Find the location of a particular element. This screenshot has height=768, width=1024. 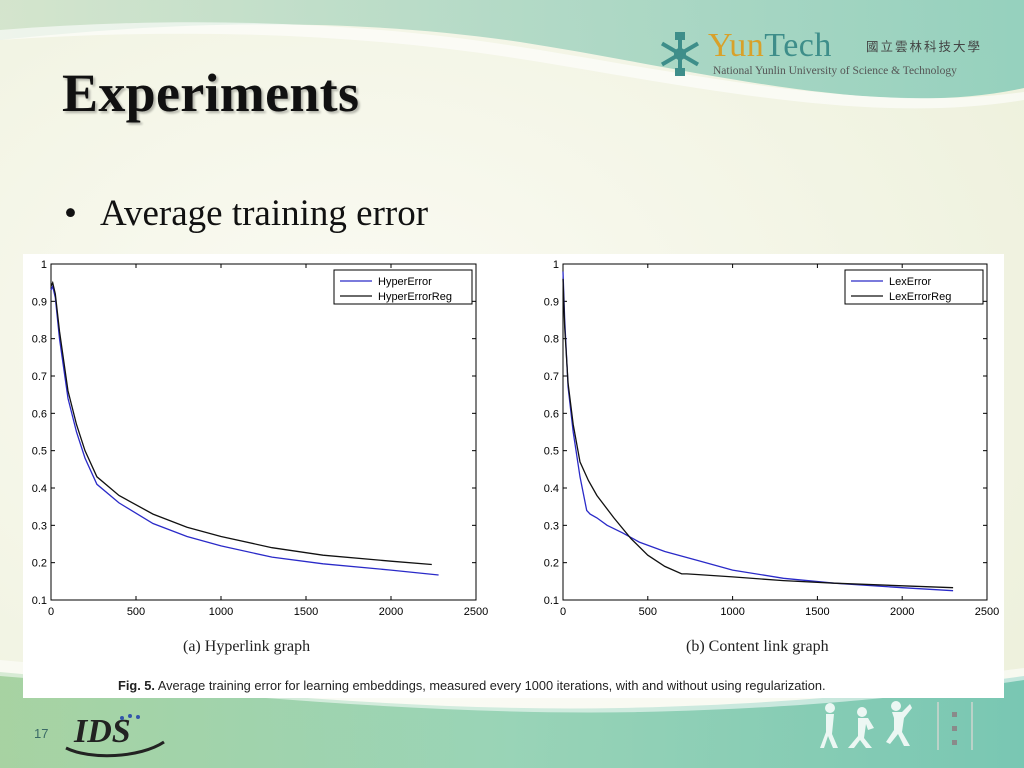

chart-a-y-tick-label: 0.1 is located at coordinates (39, 601).